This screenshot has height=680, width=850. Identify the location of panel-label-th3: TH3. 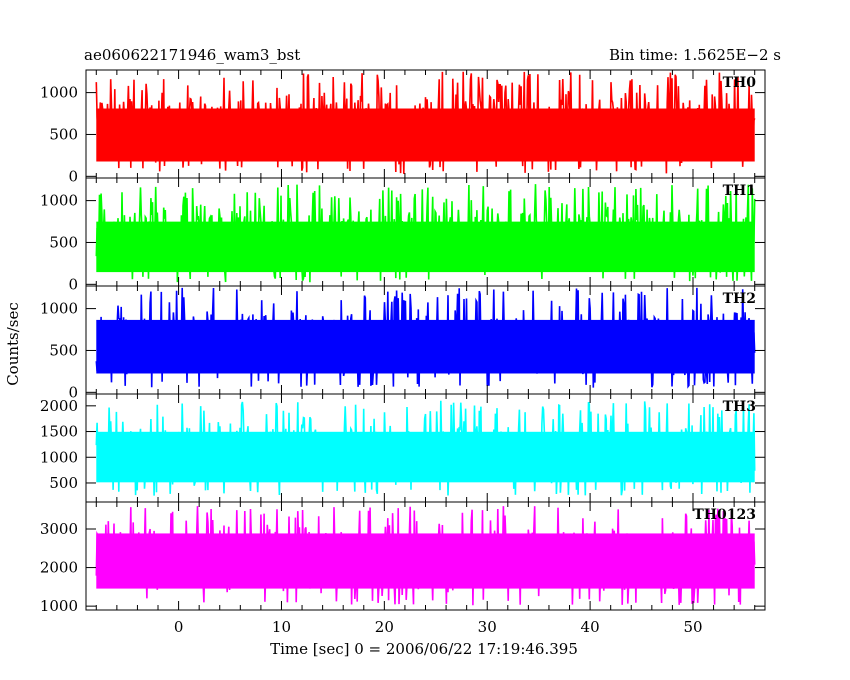
(739, 407).